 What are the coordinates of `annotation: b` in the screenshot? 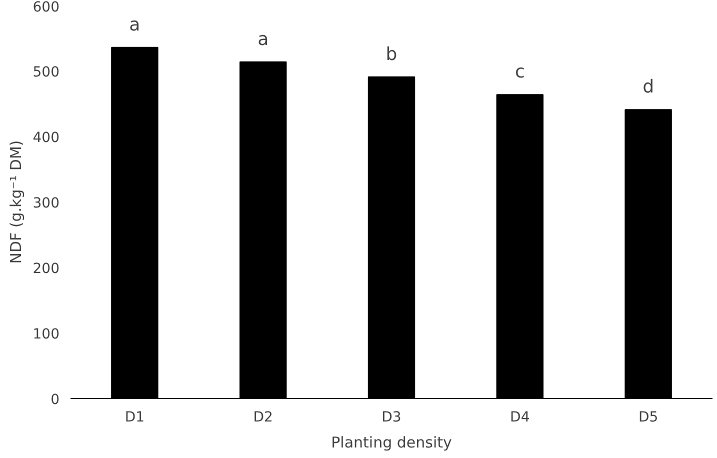 It's located at (392, 54).